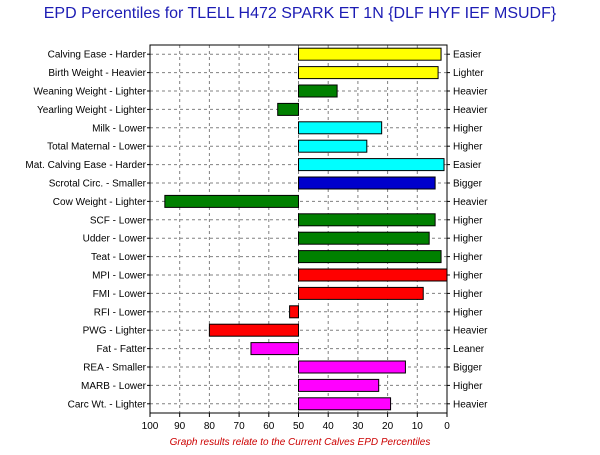 The image size is (600, 455). I want to click on row-label-left: MARB - Lower, so click(114, 386).